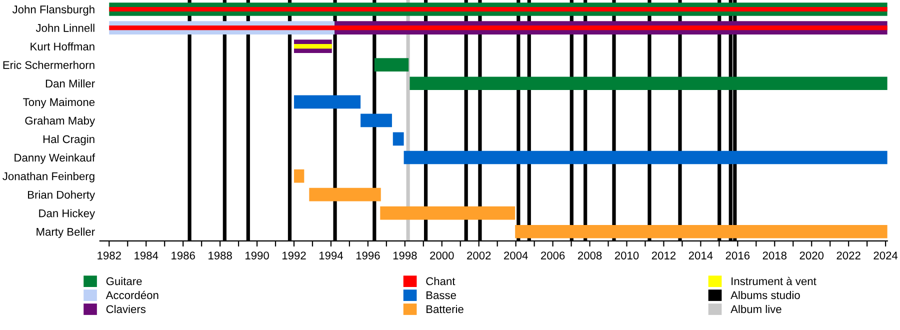 This screenshot has width=900, height=330. I want to click on y-tick-label: Brian Doherty, so click(62, 195).